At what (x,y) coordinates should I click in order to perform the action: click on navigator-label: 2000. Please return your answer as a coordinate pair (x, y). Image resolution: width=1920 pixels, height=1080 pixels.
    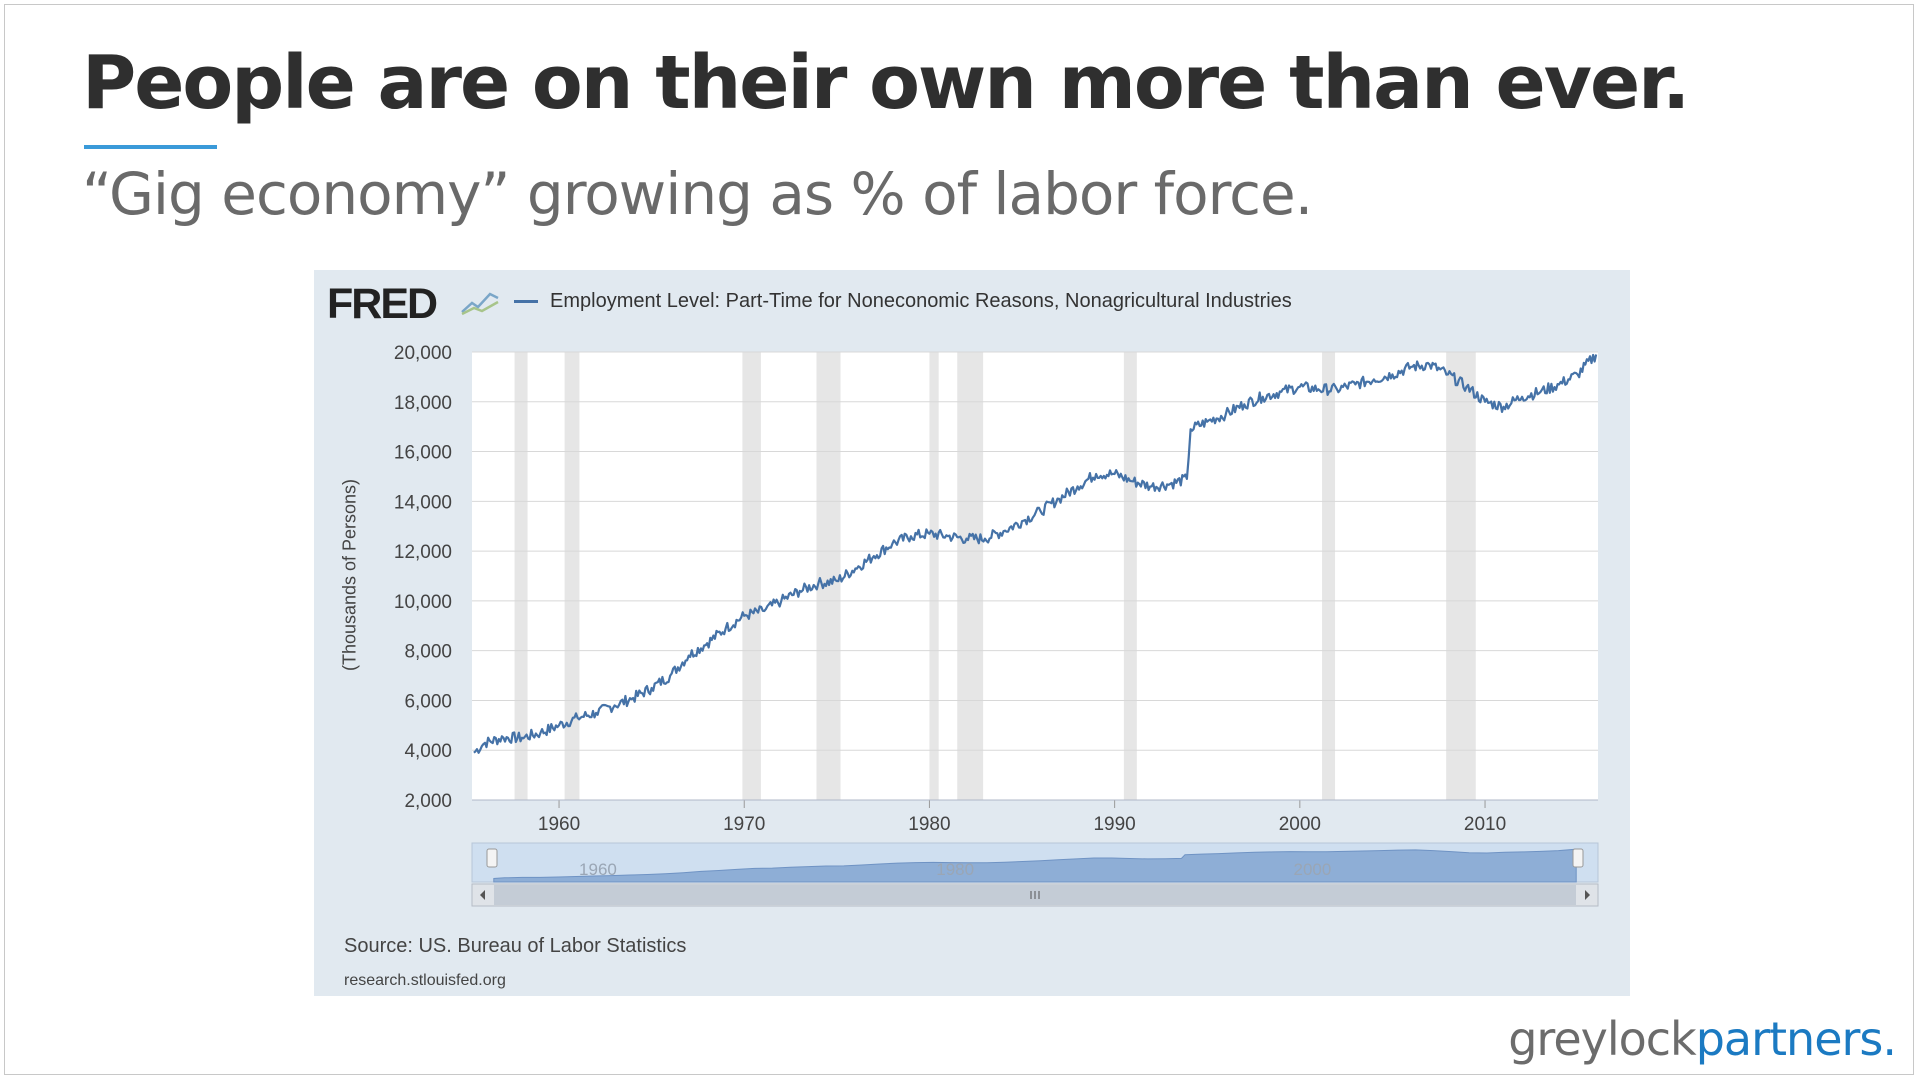
    Looking at the image, I should click on (1313, 869).